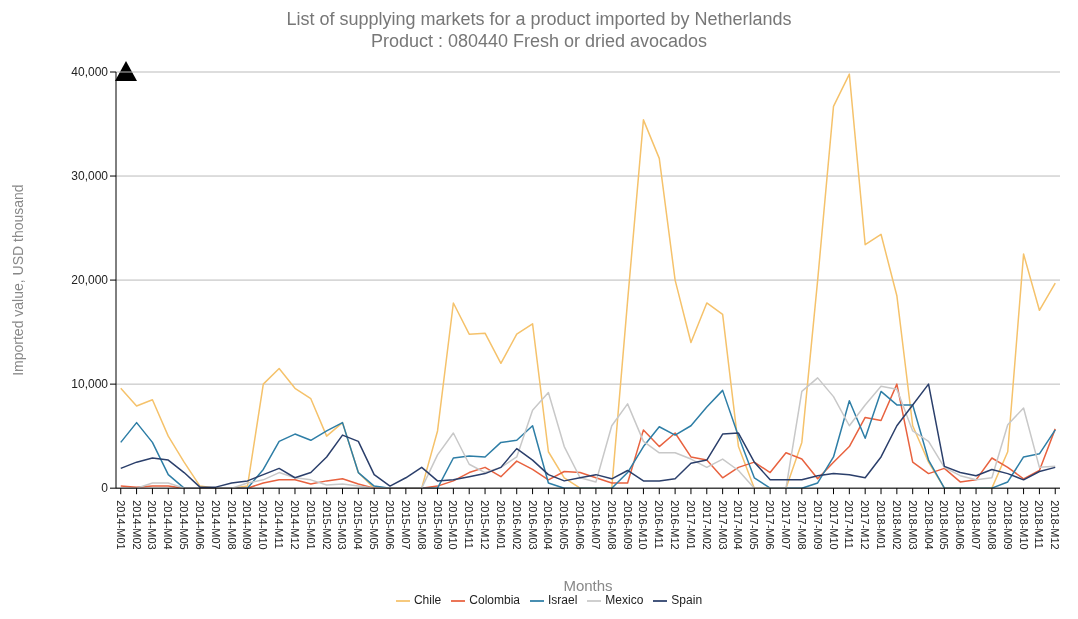  Describe the element at coordinates (231, 525) in the screenshot. I see `x-tick-label: 2014-M08` at that location.